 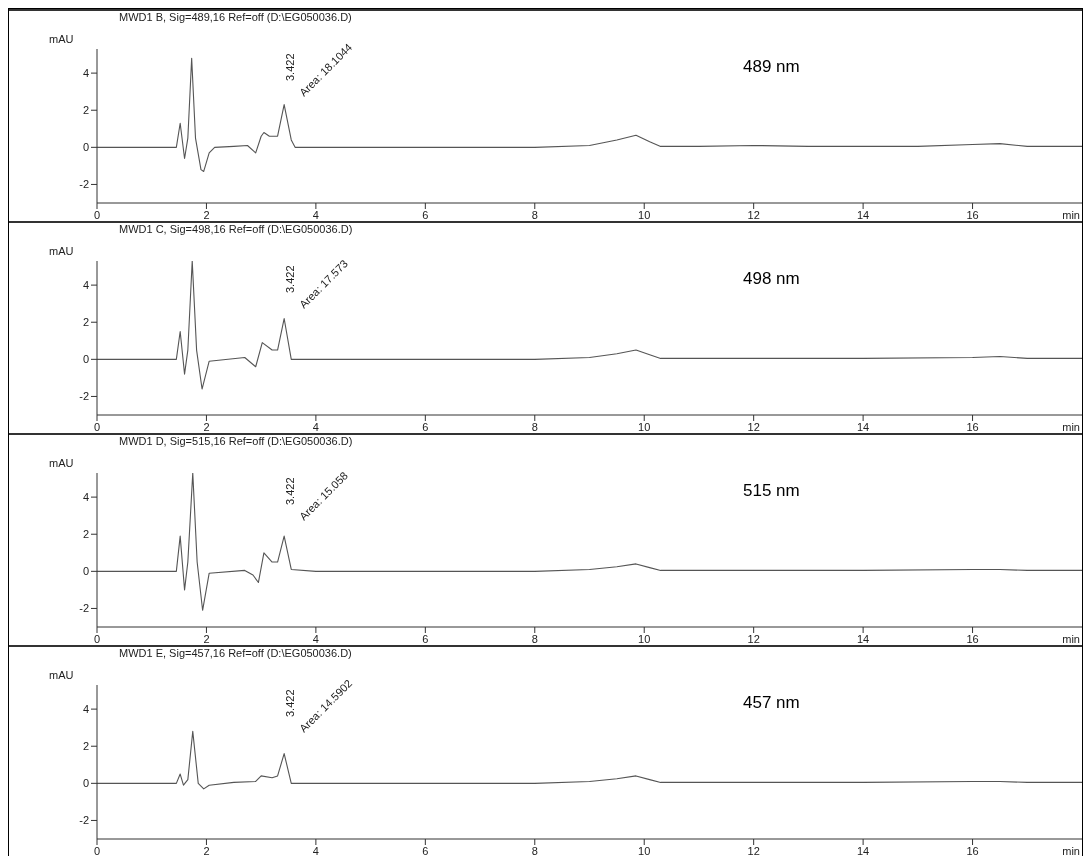 I want to click on annotation: 489 nm, so click(x=771, y=67).